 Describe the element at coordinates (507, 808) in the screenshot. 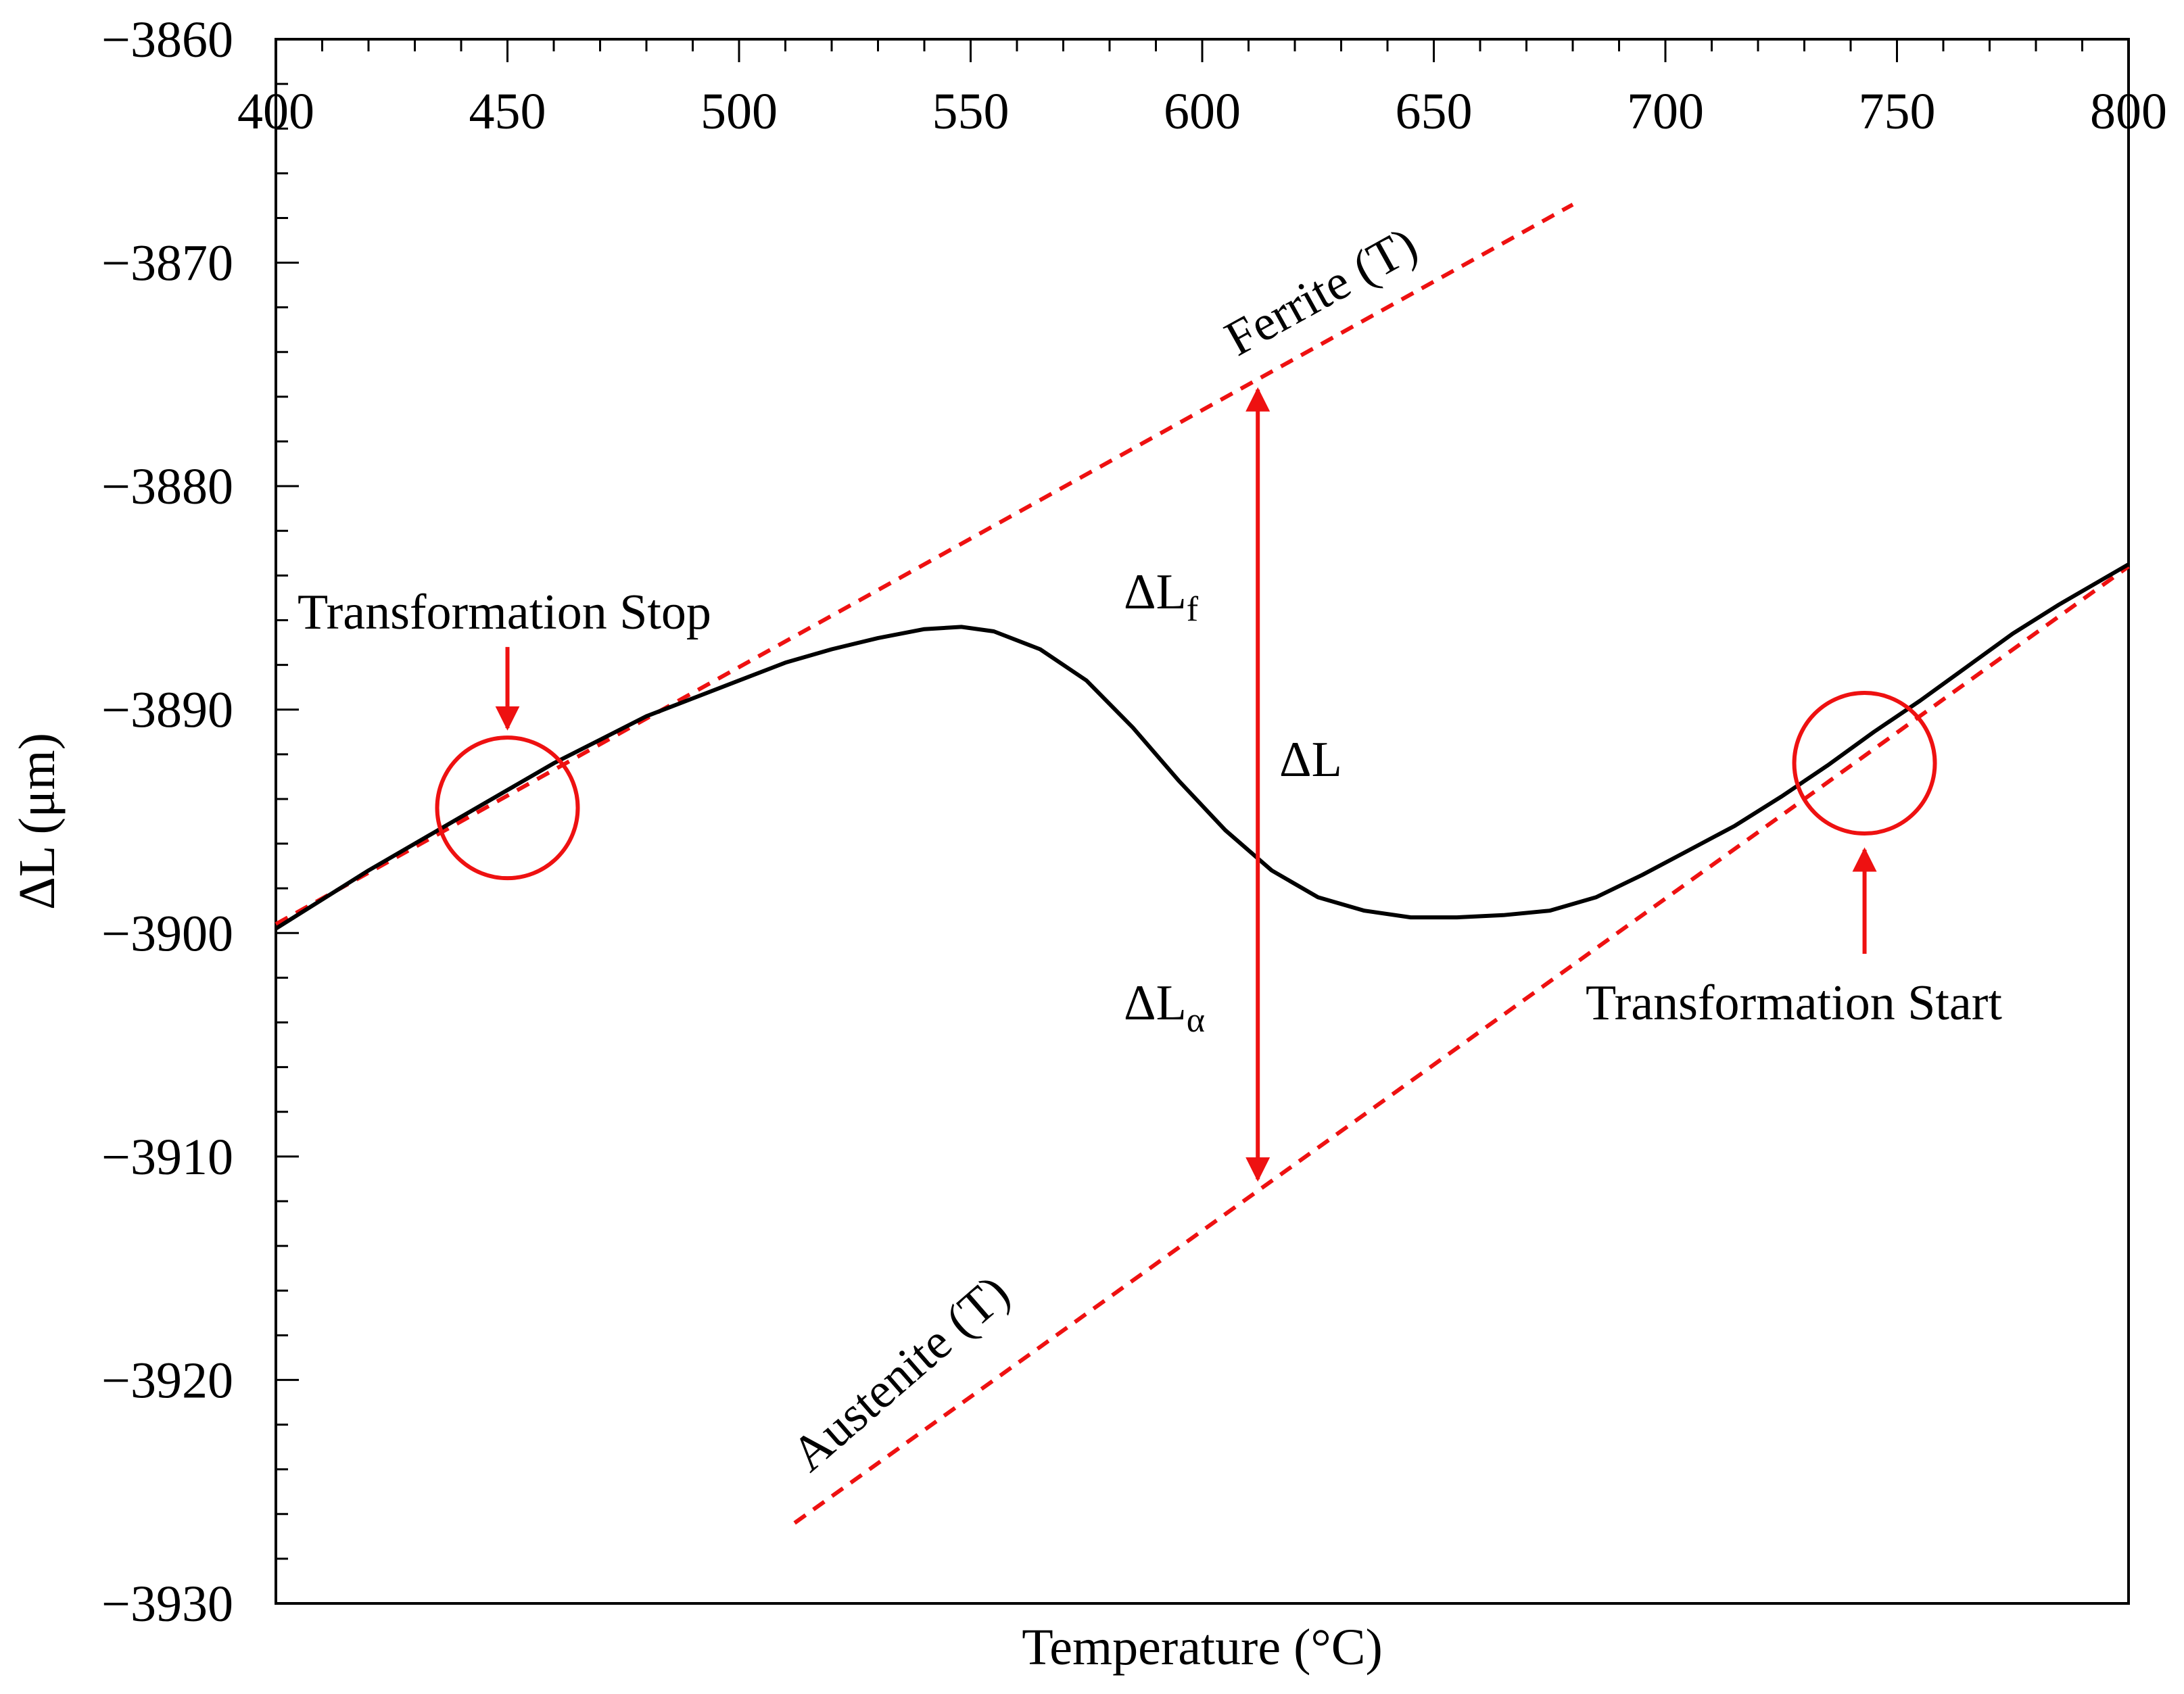

I see `transformation-stop-circle` at that location.